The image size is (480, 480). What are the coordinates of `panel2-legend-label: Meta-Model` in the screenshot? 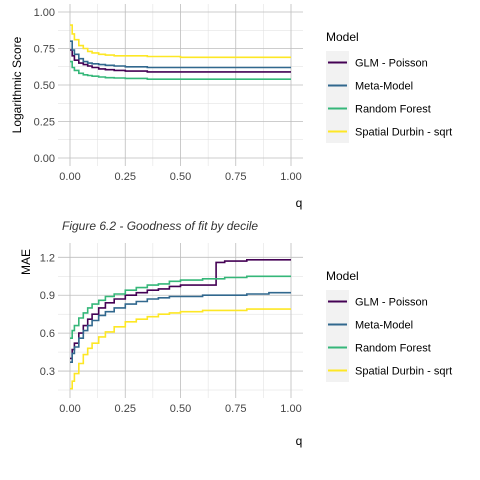 It's located at (384, 326).